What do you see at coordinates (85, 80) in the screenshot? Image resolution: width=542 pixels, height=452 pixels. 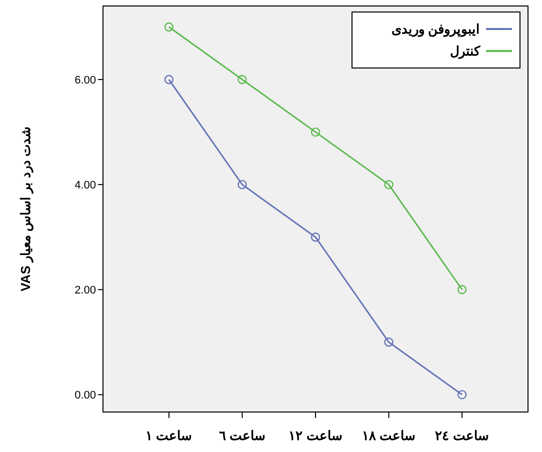 I see `y-tick-label: 6.00` at bounding box center [85, 80].